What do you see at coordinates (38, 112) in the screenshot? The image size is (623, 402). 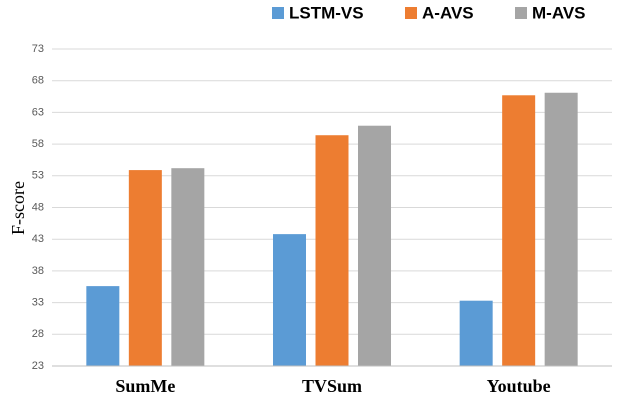 I see `y-tick-label: 63` at bounding box center [38, 112].